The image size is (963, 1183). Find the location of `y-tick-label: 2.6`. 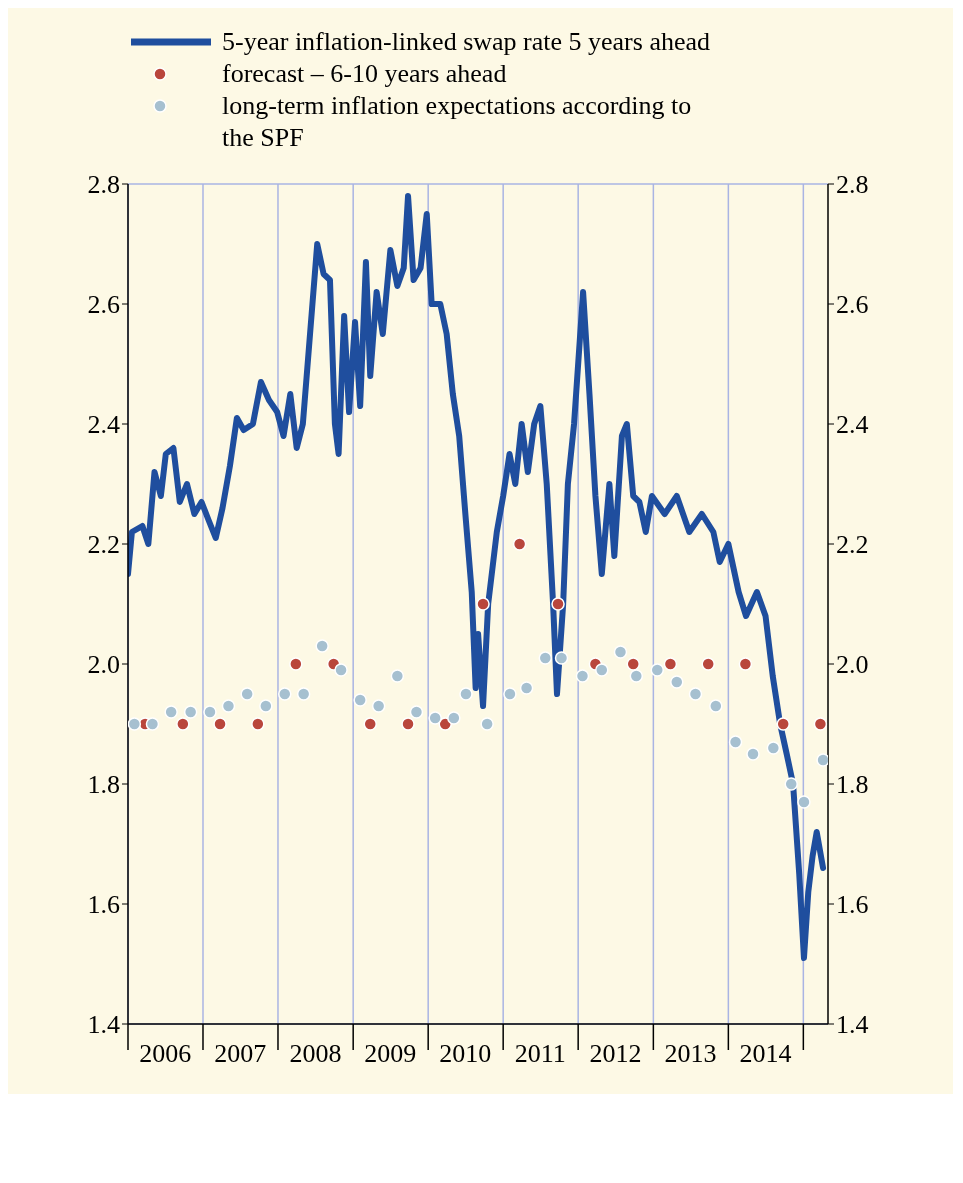

y-tick-label: 2.6 is located at coordinates (103, 305).